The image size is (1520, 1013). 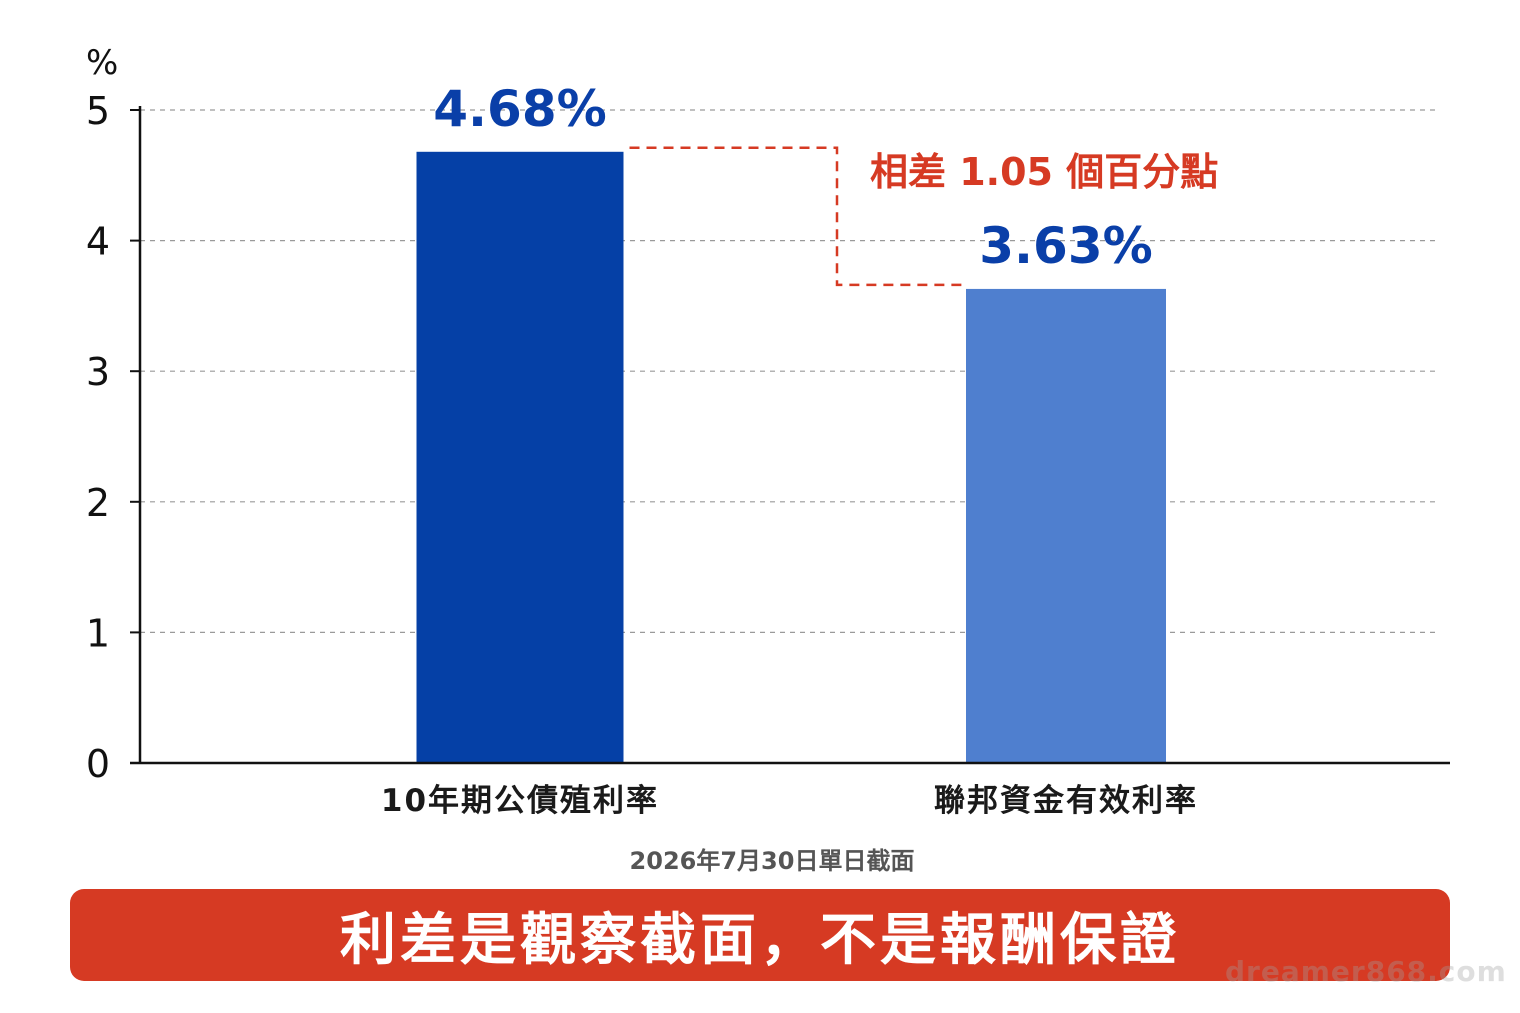 I want to click on y-axis-ticks: 0 1 2 3 4 5, so click(x=113, y=437).